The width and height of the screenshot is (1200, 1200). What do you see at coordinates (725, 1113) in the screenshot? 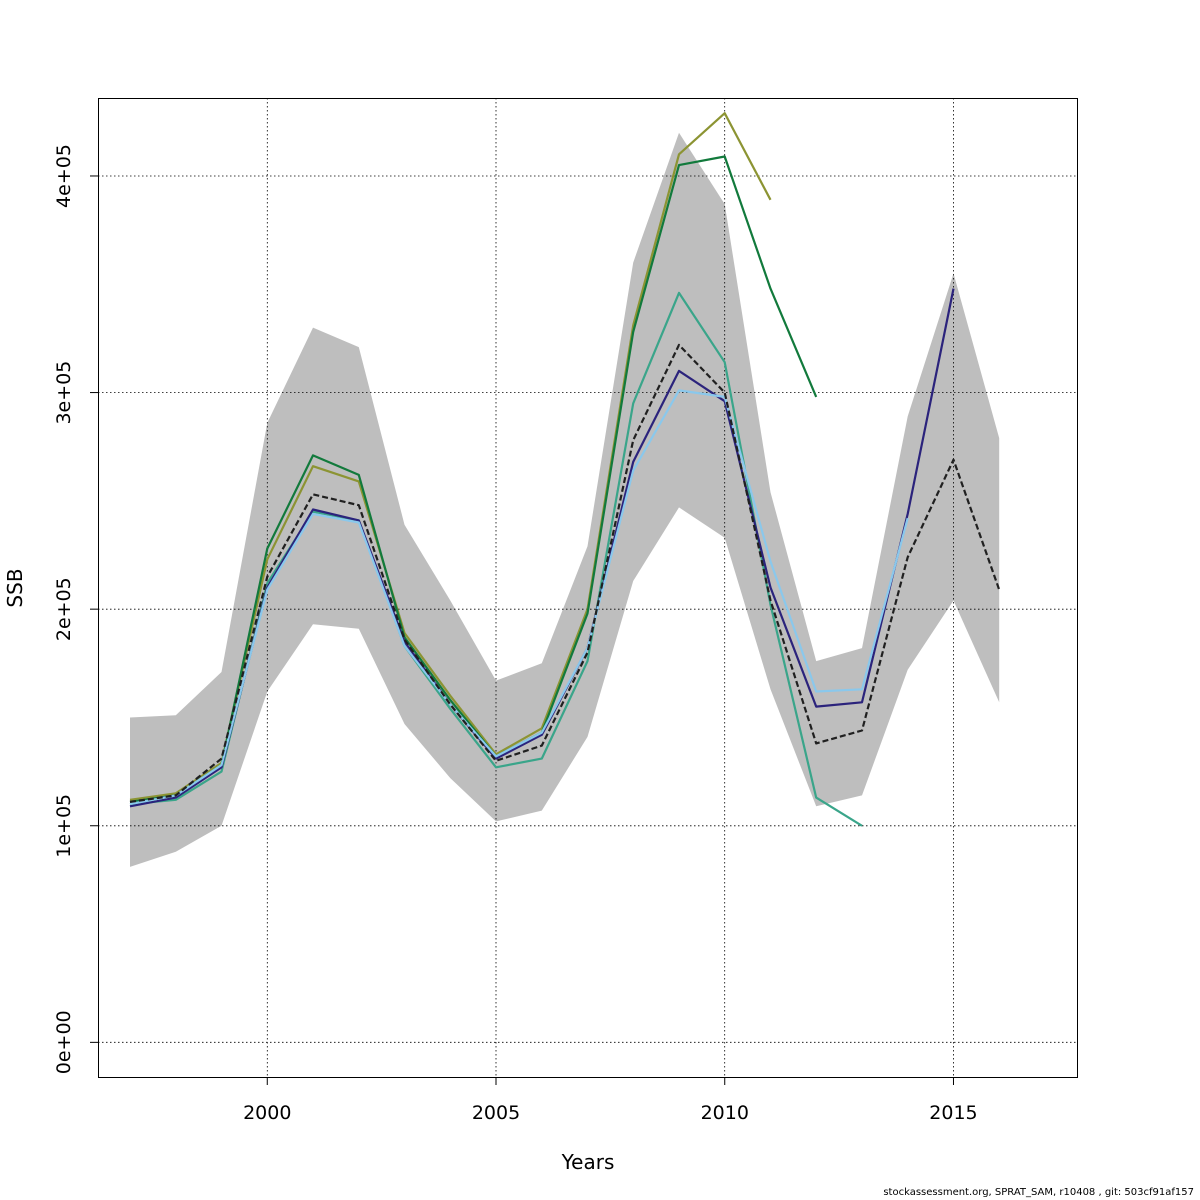
I see `x-tick-label: 2010` at bounding box center [725, 1113].